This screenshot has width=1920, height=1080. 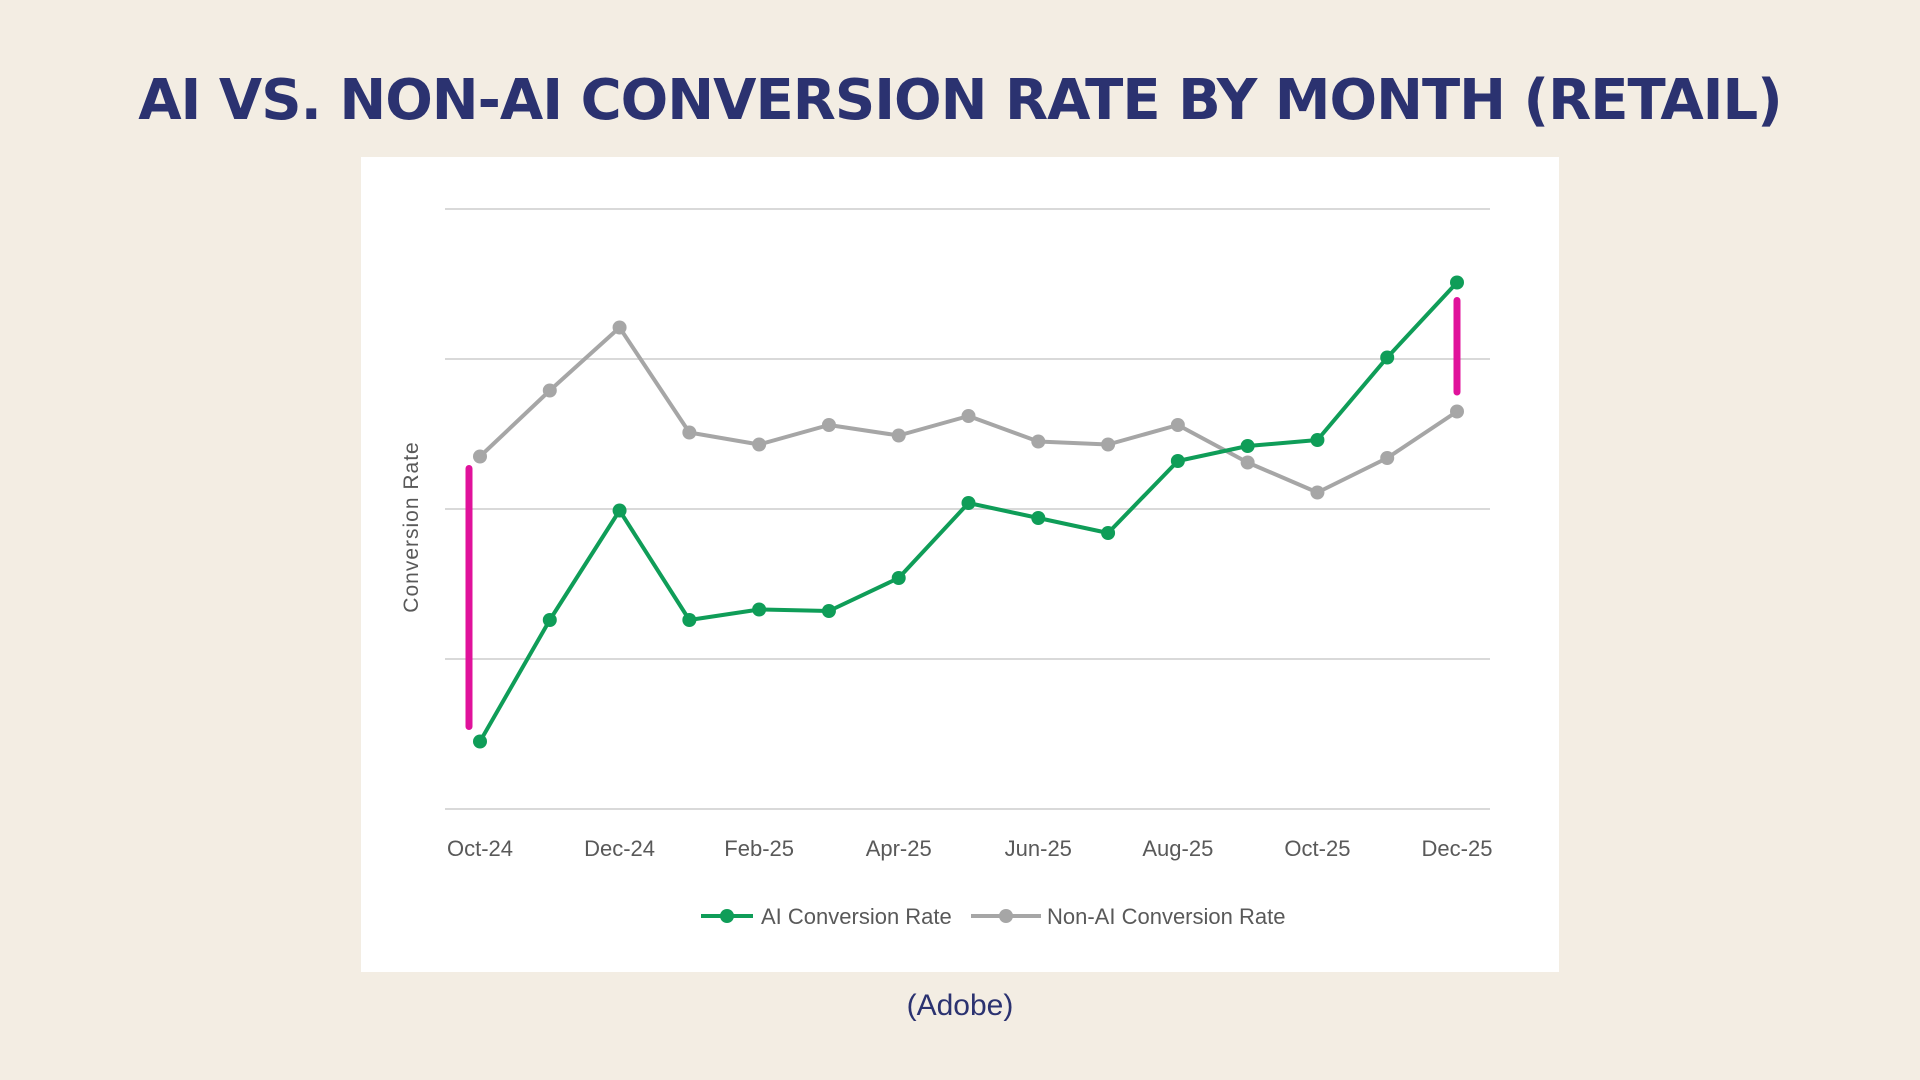 I want to click on ai-conversion-rate-legend-label: AI Conversion Rate, so click(x=856, y=916).